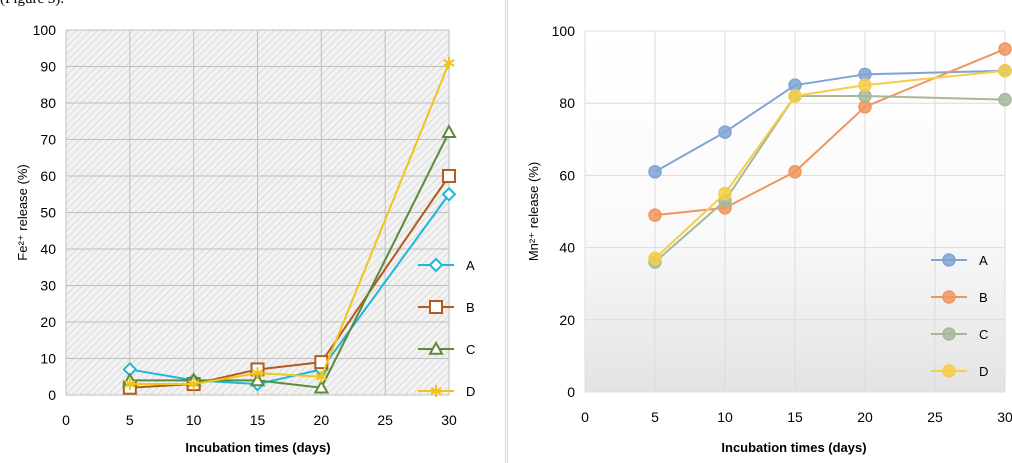 The height and width of the screenshot is (463, 1012). What do you see at coordinates (949, 334) in the screenshot?
I see `legend-marker-c` at bounding box center [949, 334].